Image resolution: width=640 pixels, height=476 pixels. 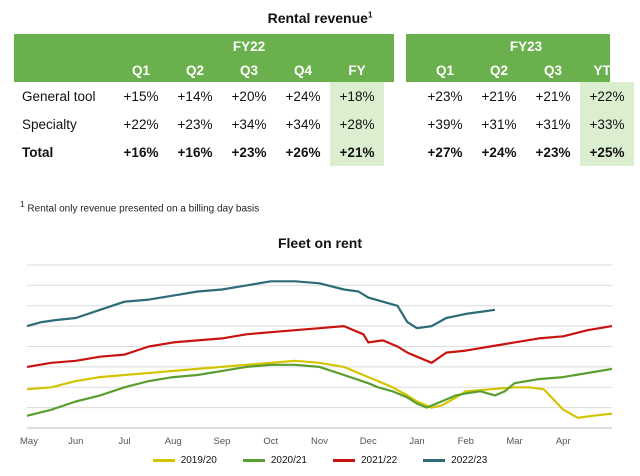 I want to click on legend-item-2019-20: 2019/20, so click(x=184, y=460).